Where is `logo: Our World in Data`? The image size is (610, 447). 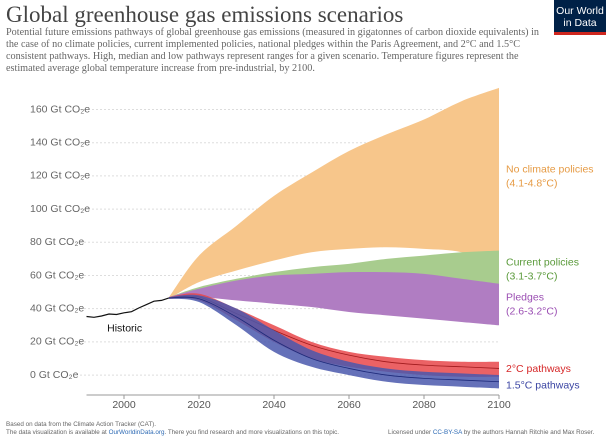
logo: Our World in Data is located at coordinates (580, 17).